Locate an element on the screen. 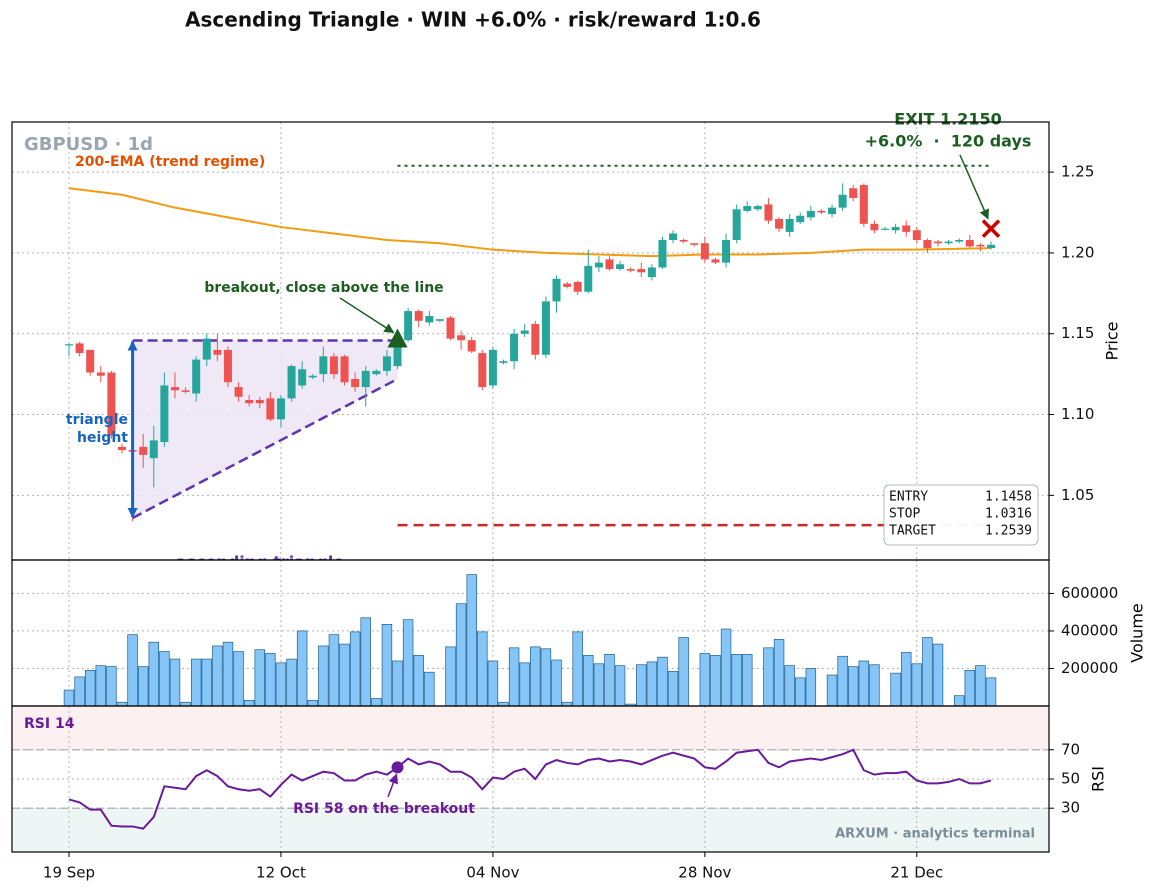 This screenshot has width=1160, height=894. info-label: ENTRY is located at coordinates (908, 497).